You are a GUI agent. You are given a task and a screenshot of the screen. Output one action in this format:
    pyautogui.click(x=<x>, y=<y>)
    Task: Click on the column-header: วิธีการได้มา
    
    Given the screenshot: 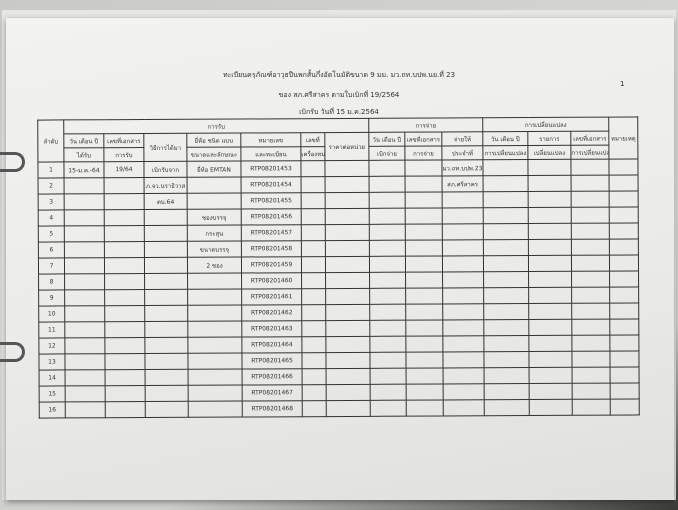 What is the action you would take?
    pyautogui.click(x=165, y=147)
    